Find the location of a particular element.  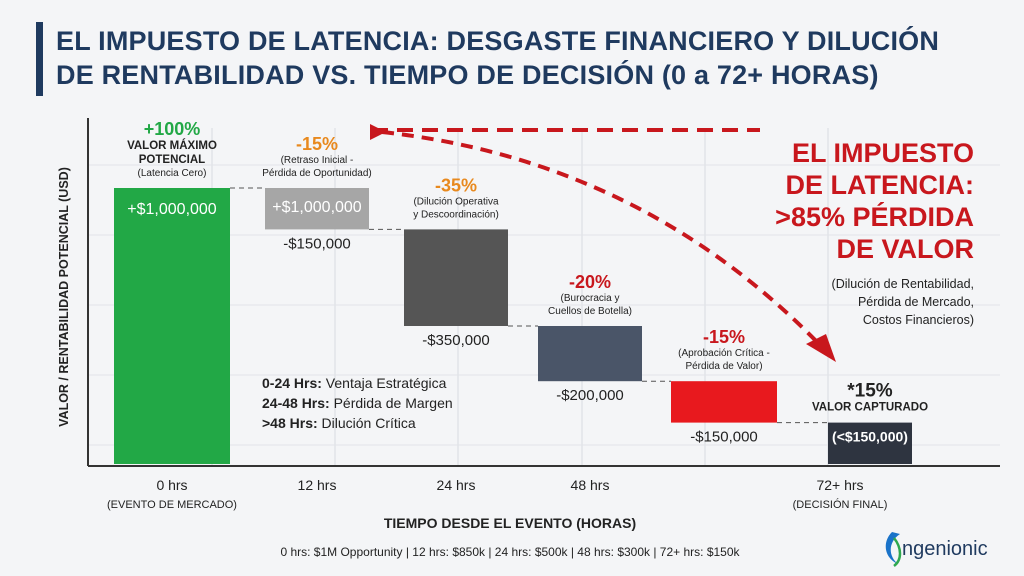

x-tick-label-1: 12 hrs is located at coordinates (317, 485).